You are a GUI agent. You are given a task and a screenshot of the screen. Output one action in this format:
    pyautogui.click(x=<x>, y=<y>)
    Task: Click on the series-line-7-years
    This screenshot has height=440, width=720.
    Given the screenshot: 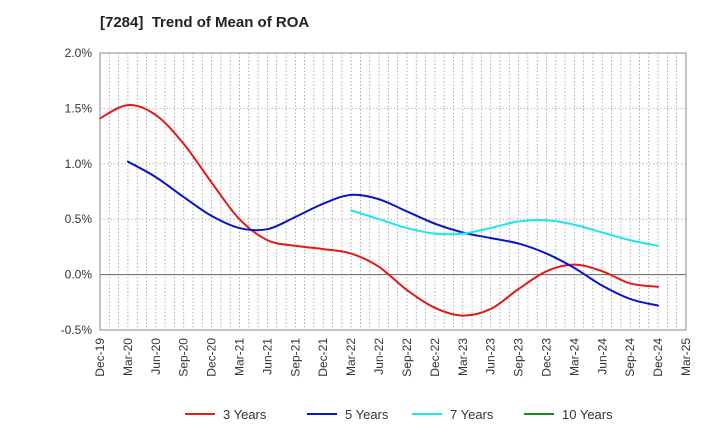 What is the action you would take?
    pyautogui.click(x=505, y=228)
    